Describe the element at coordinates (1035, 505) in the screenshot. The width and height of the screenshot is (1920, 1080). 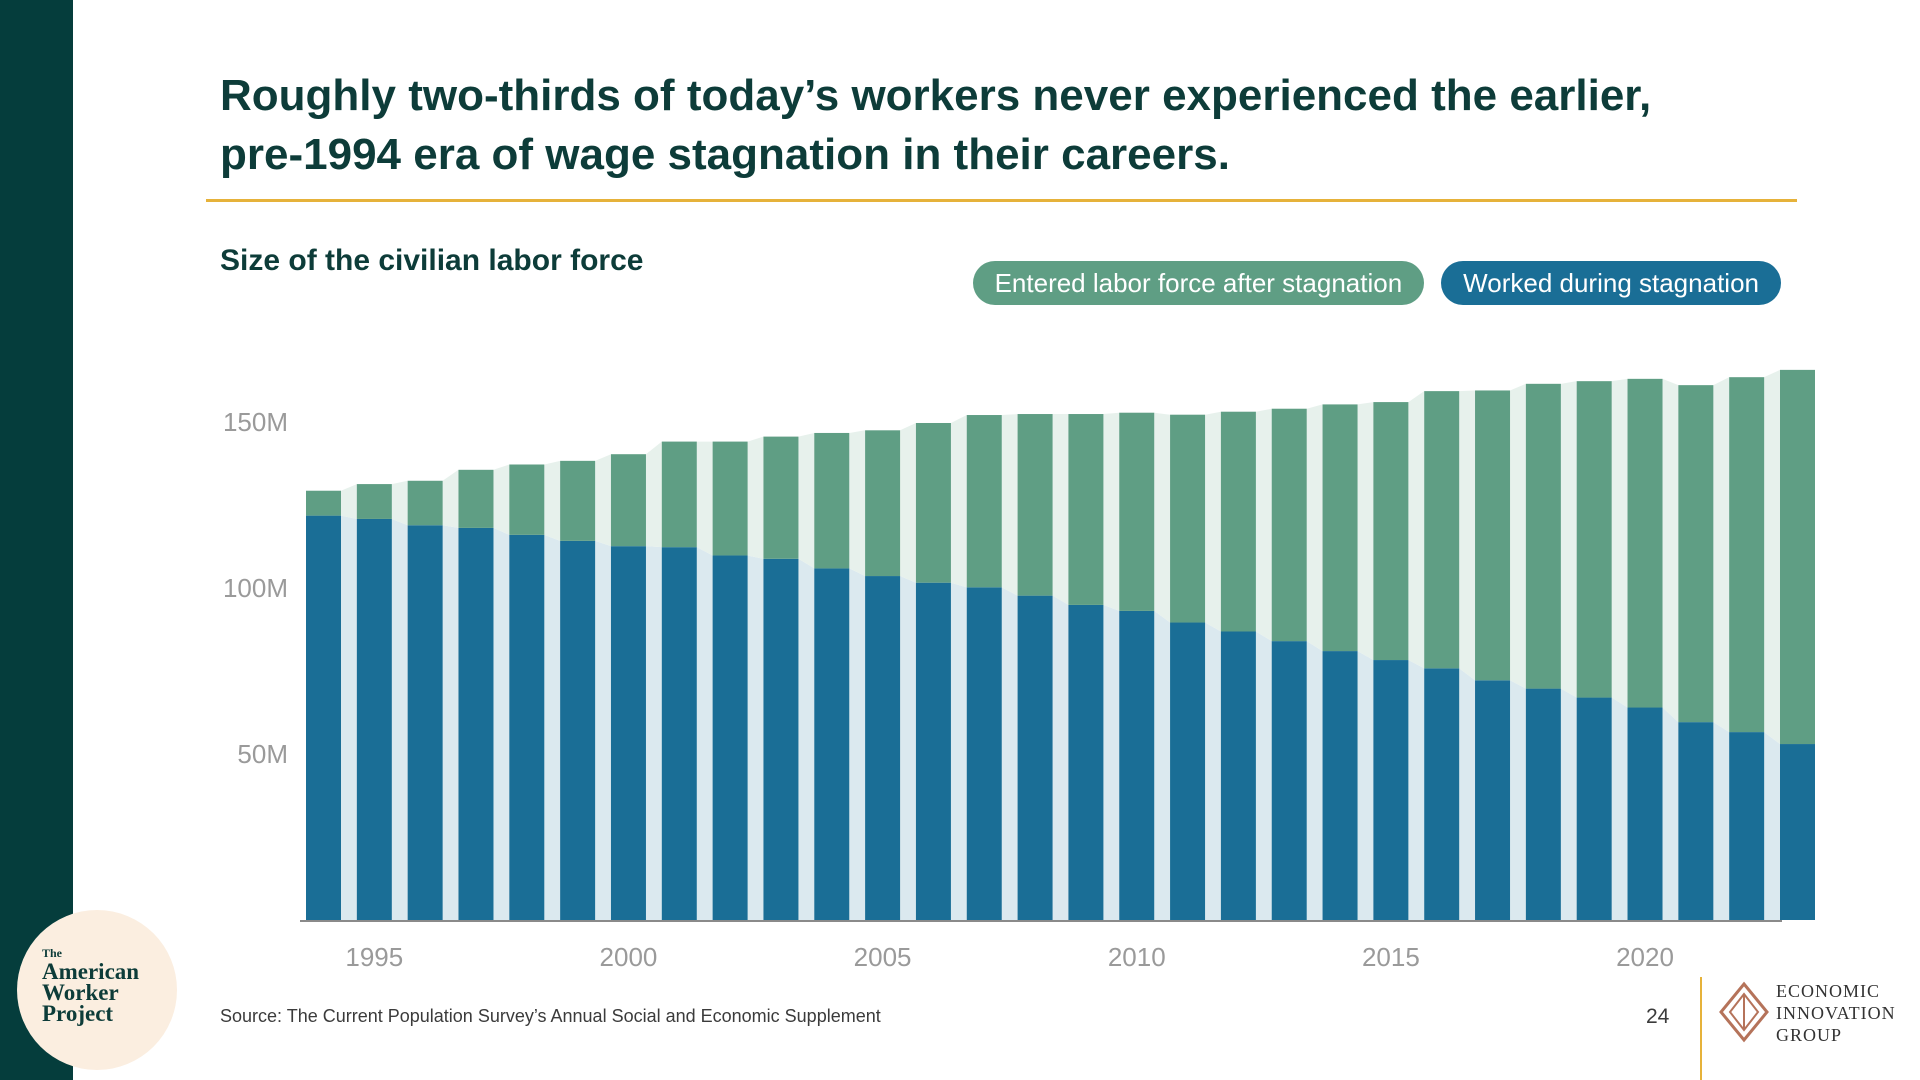
I see `bar-entered-after-2008` at that location.